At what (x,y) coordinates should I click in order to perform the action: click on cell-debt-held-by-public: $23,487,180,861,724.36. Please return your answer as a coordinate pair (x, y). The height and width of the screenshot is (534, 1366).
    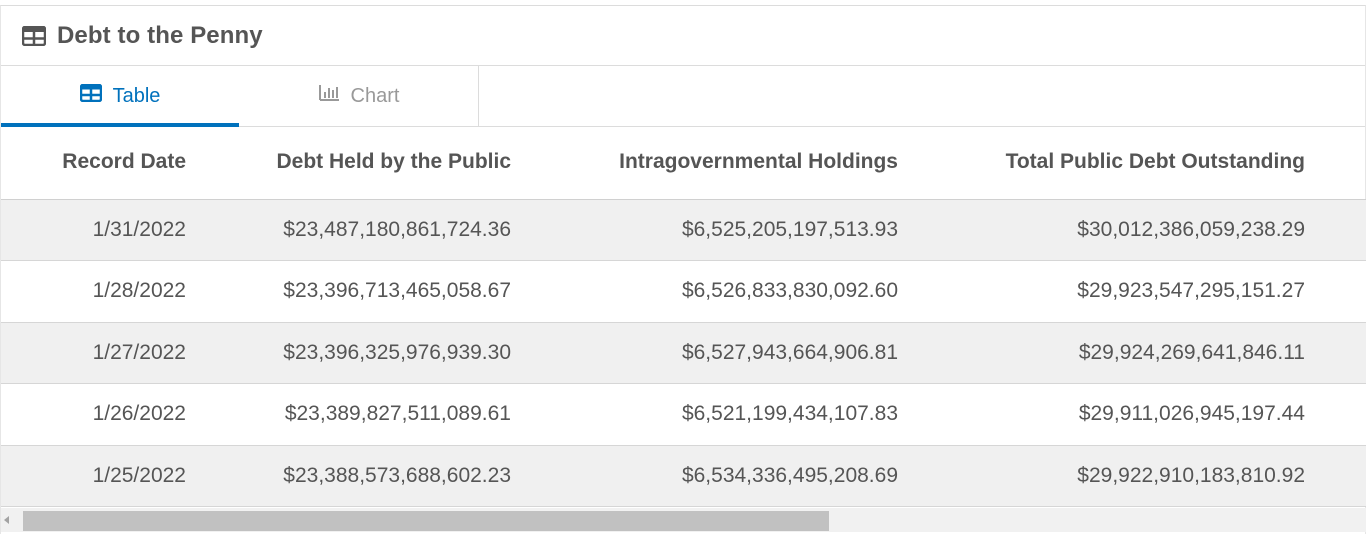
    Looking at the image, I should click on (348, 230).